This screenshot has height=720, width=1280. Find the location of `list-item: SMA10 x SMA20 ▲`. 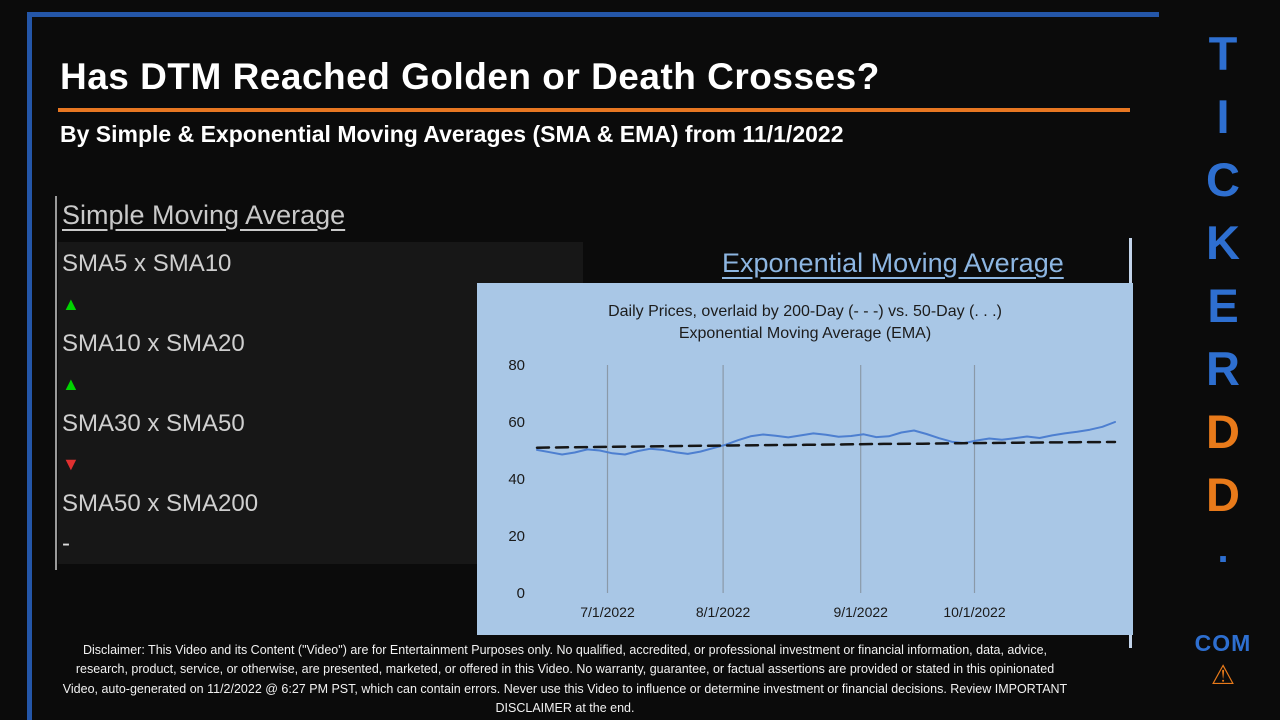

list-item: SMA10 x SMA20 ▲ is located at coordinates (160, 364).